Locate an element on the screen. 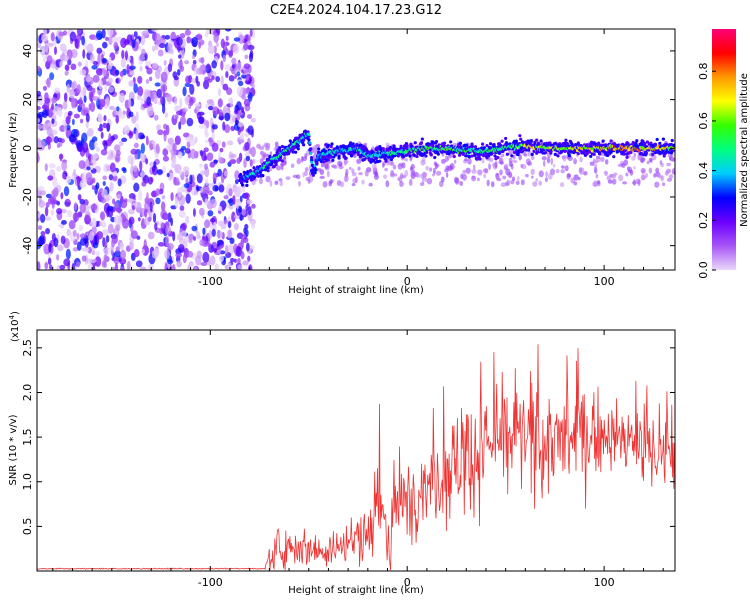  colorbar-tick-label: 0.4 is located at coordinates (703, 171).